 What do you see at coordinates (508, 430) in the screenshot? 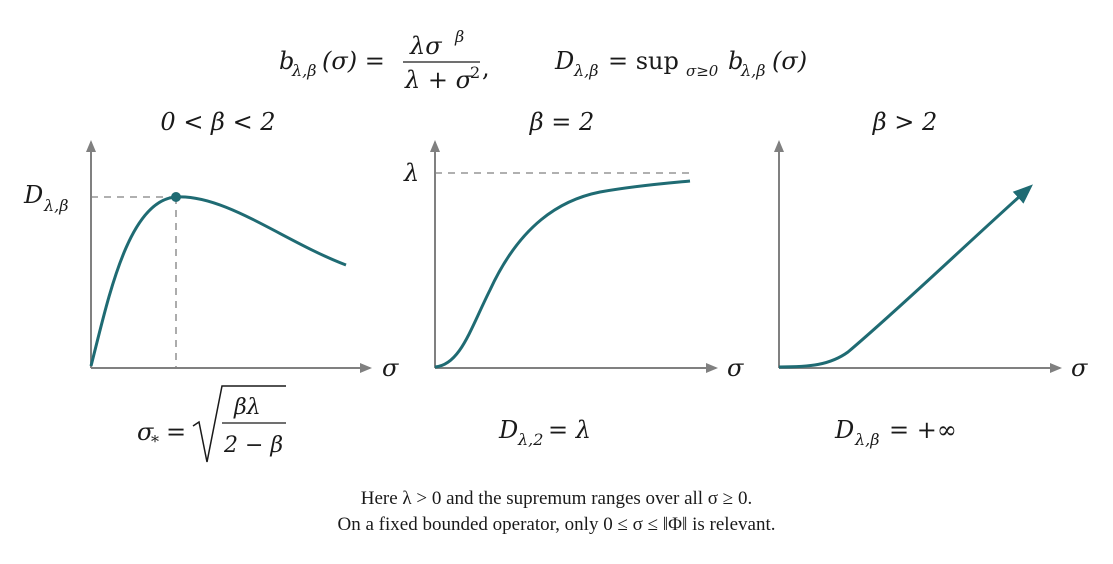
I see `panel-2-caption-D: D` at bounding box center [508, 430].